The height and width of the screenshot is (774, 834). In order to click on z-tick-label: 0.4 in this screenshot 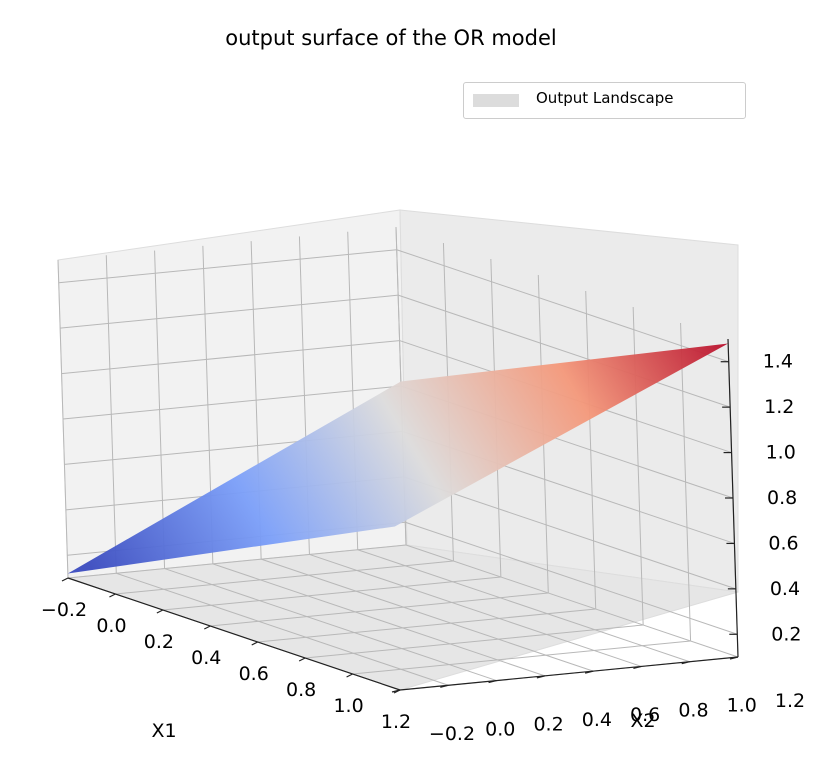, I will do `click(785, 589)`.